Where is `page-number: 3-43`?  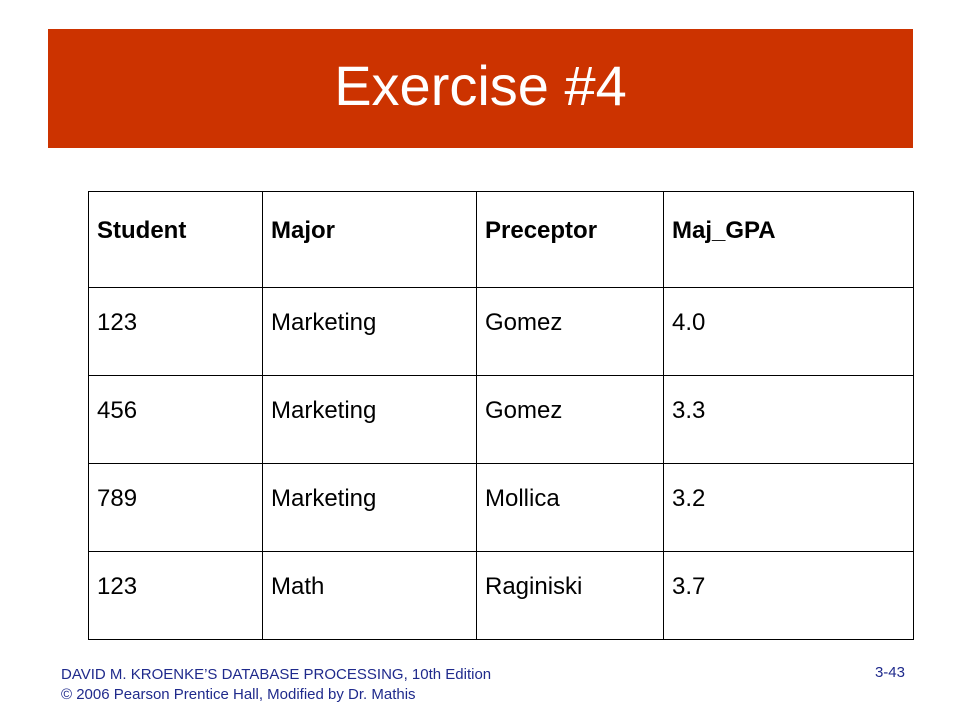
page-number: 3-43 is located at coordinates (889, 672).